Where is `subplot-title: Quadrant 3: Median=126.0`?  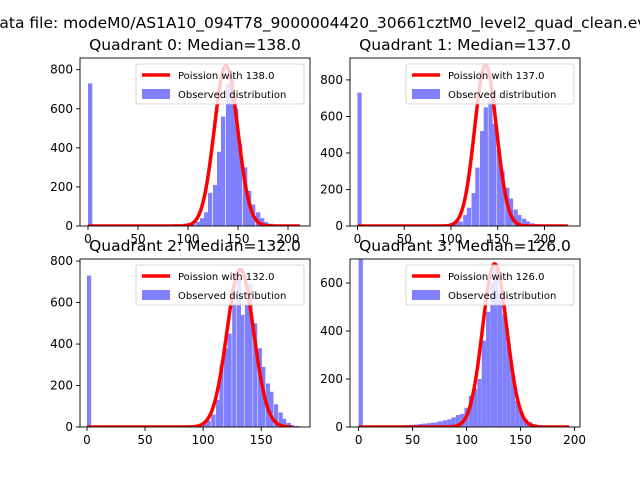
subplot-title: Quadrant 3: Median=126.0 is located at coordinates (465, 246).